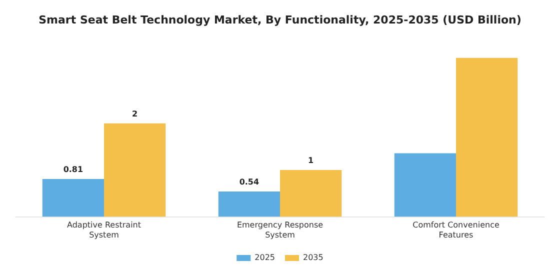 This screenshot has height=280, width=560. I want to click on x-tick-label: Comfort Convenience Features, so click(456, 230).